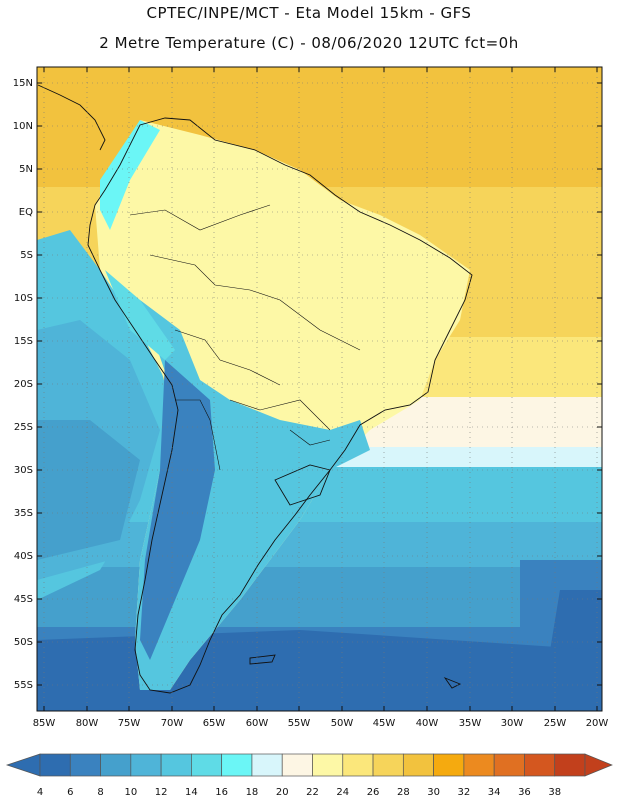 The width and height of the screenshot is (618, 800). Describe the element at coordinates (221, 792) in the screenshot. I see `colorbar-label: 16` at that location.